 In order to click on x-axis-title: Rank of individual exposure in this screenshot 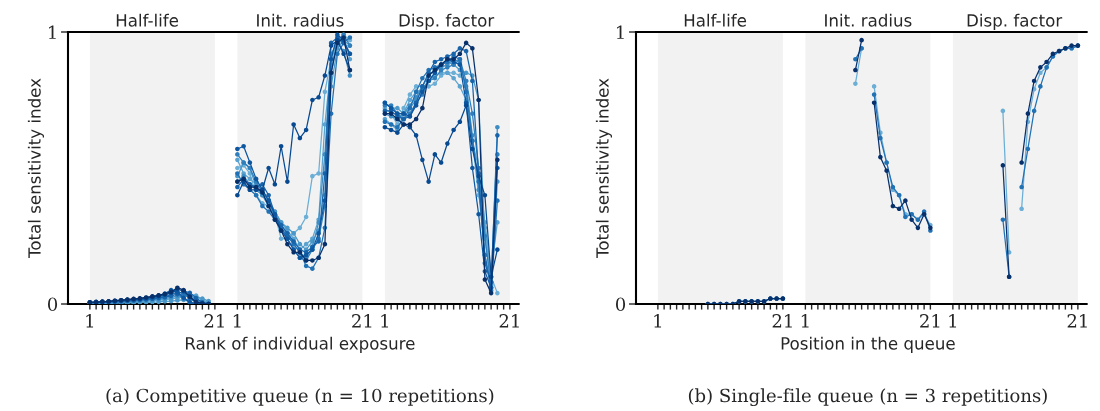, I will do `click(300, 344)`.